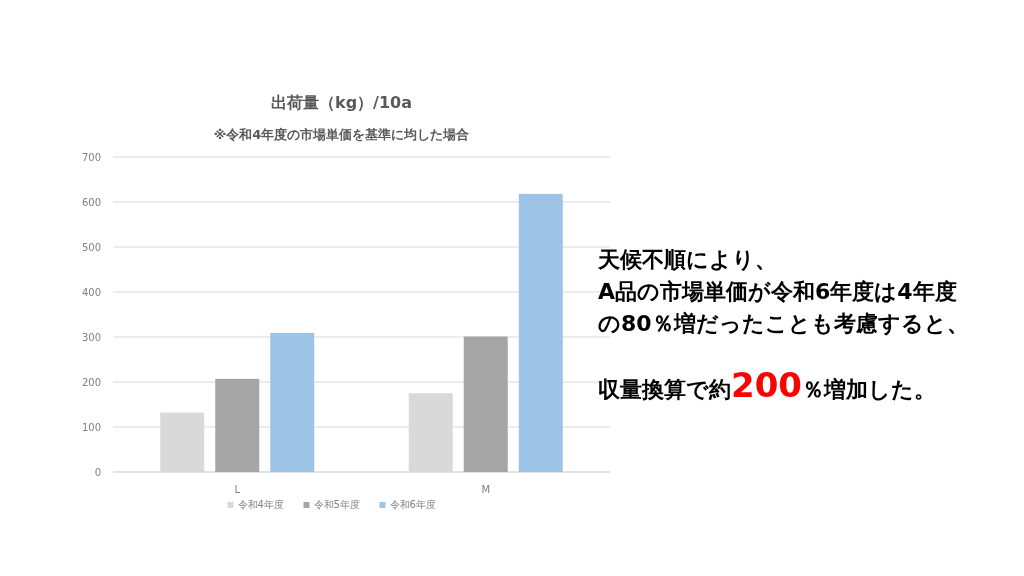 This screenshot has height=576, width=1024. Describe the element at coordinates (91, 382) in the screenshot. I see `y-tick-label: 200` at that location.